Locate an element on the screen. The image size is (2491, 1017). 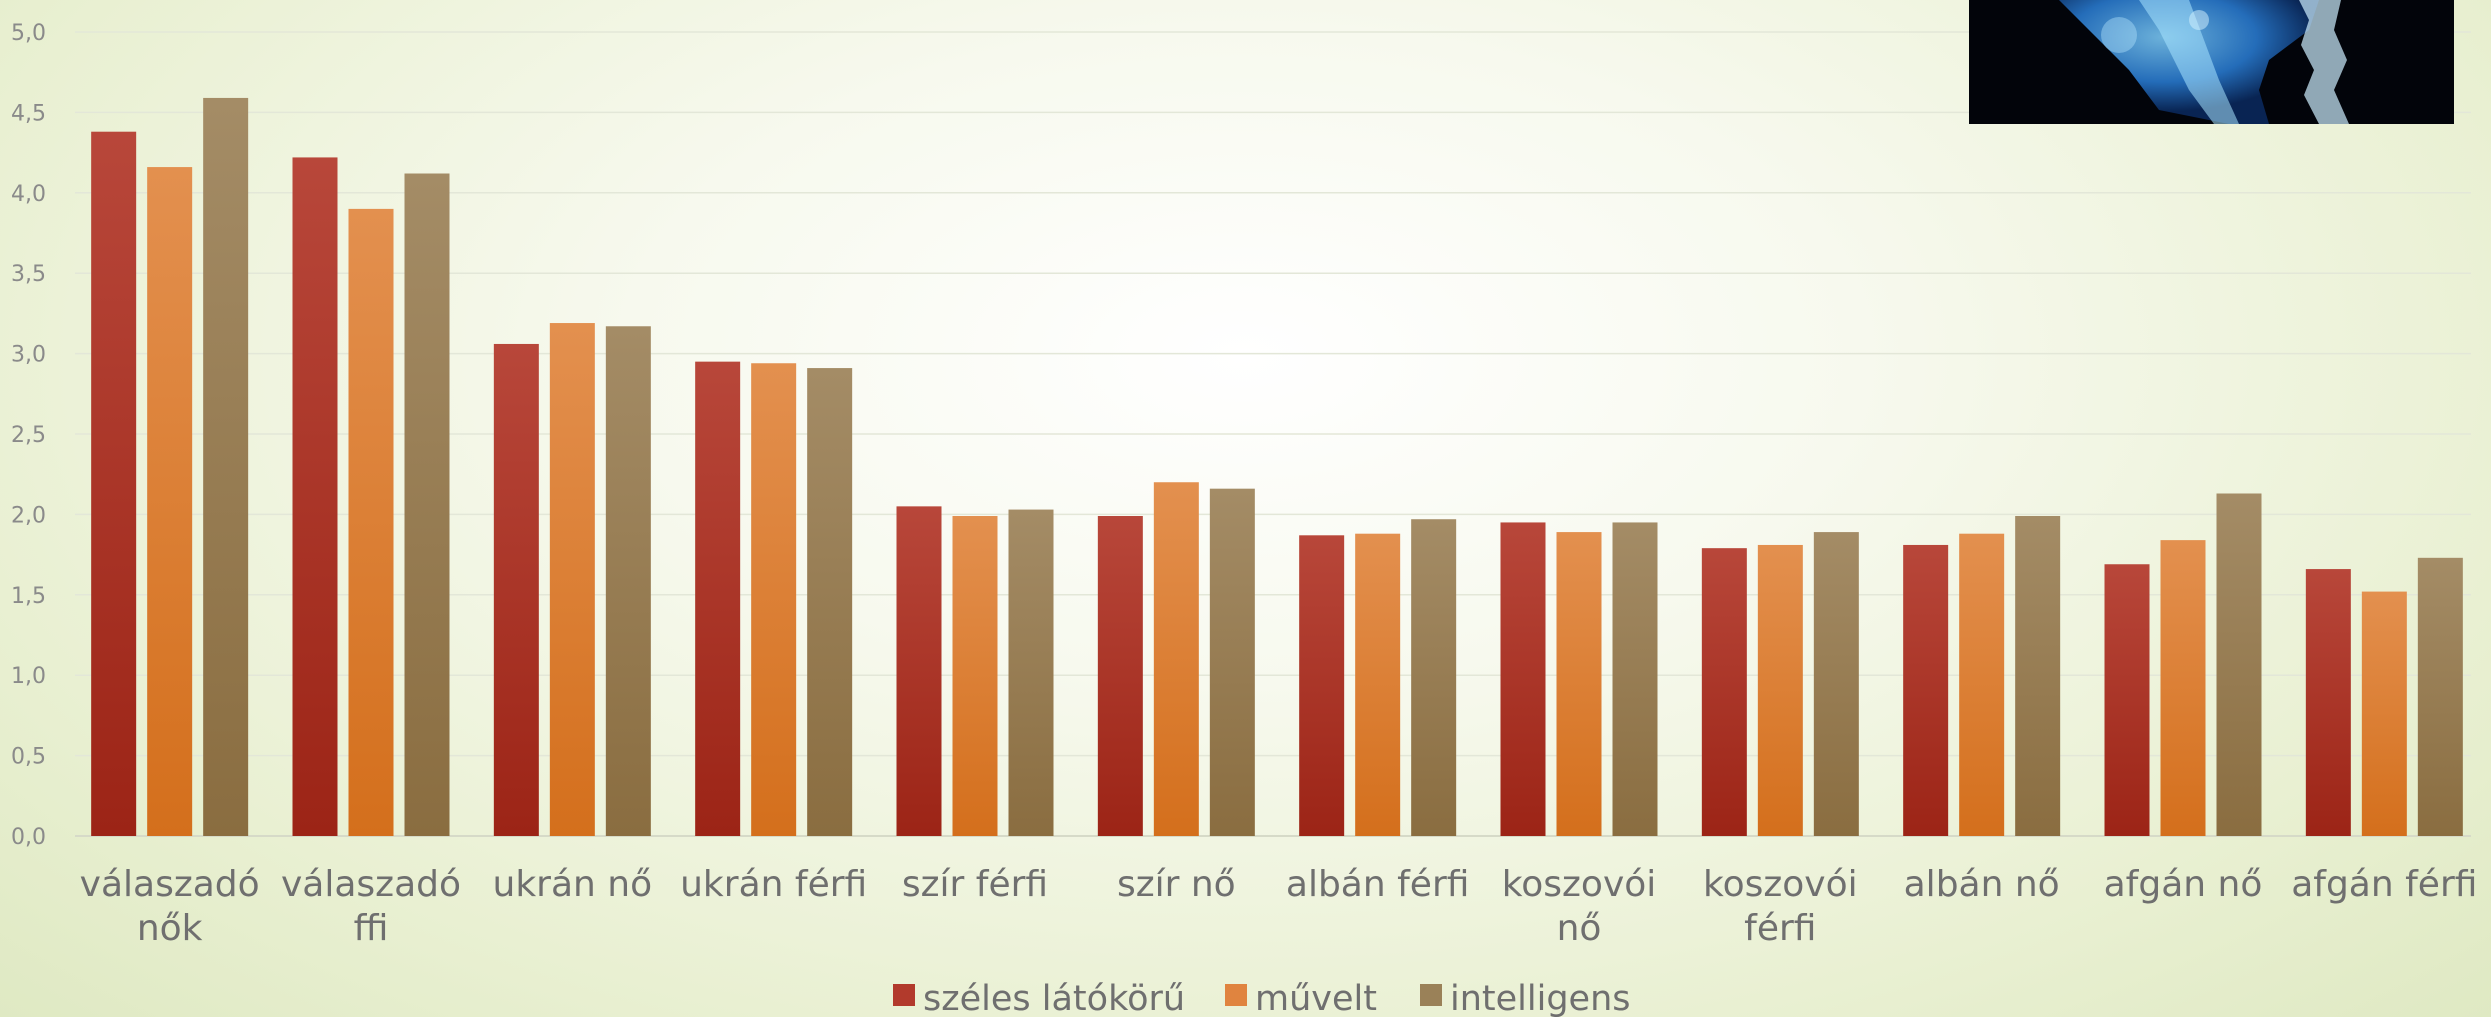
category-label: ffi is located at coordinates (371, 928).